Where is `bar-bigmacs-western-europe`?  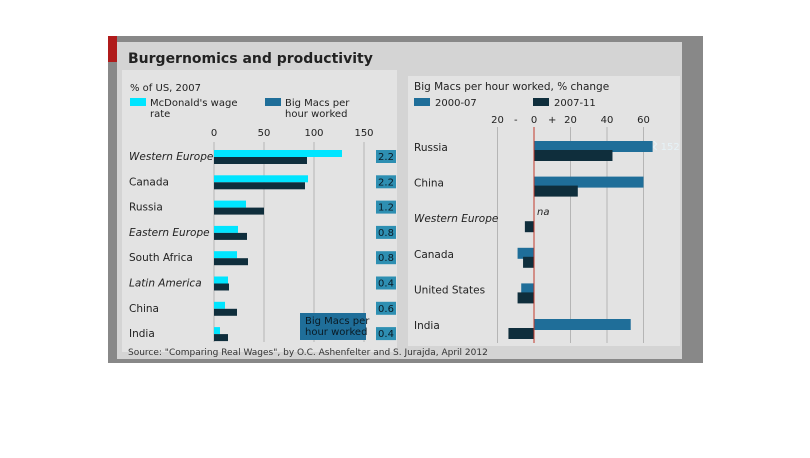
bar-bigmacs-western-europe is located at coordinates (260, 160).